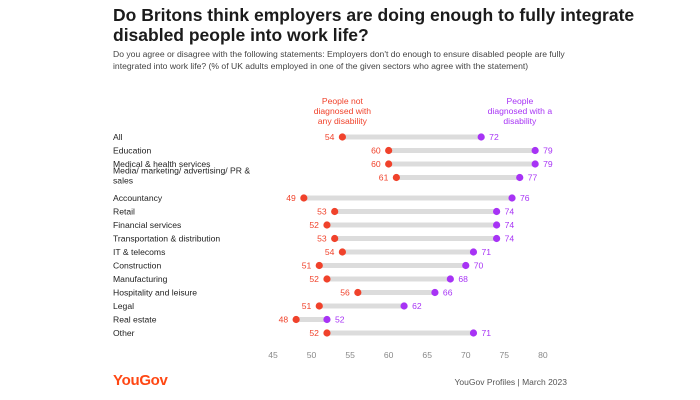 The width and height of the screenshot is (700, 400). What do you see at coordinates (448, 293) in the screenshot?
I see `value-label-diagnosed: 66` at bounding box center [448, 293].